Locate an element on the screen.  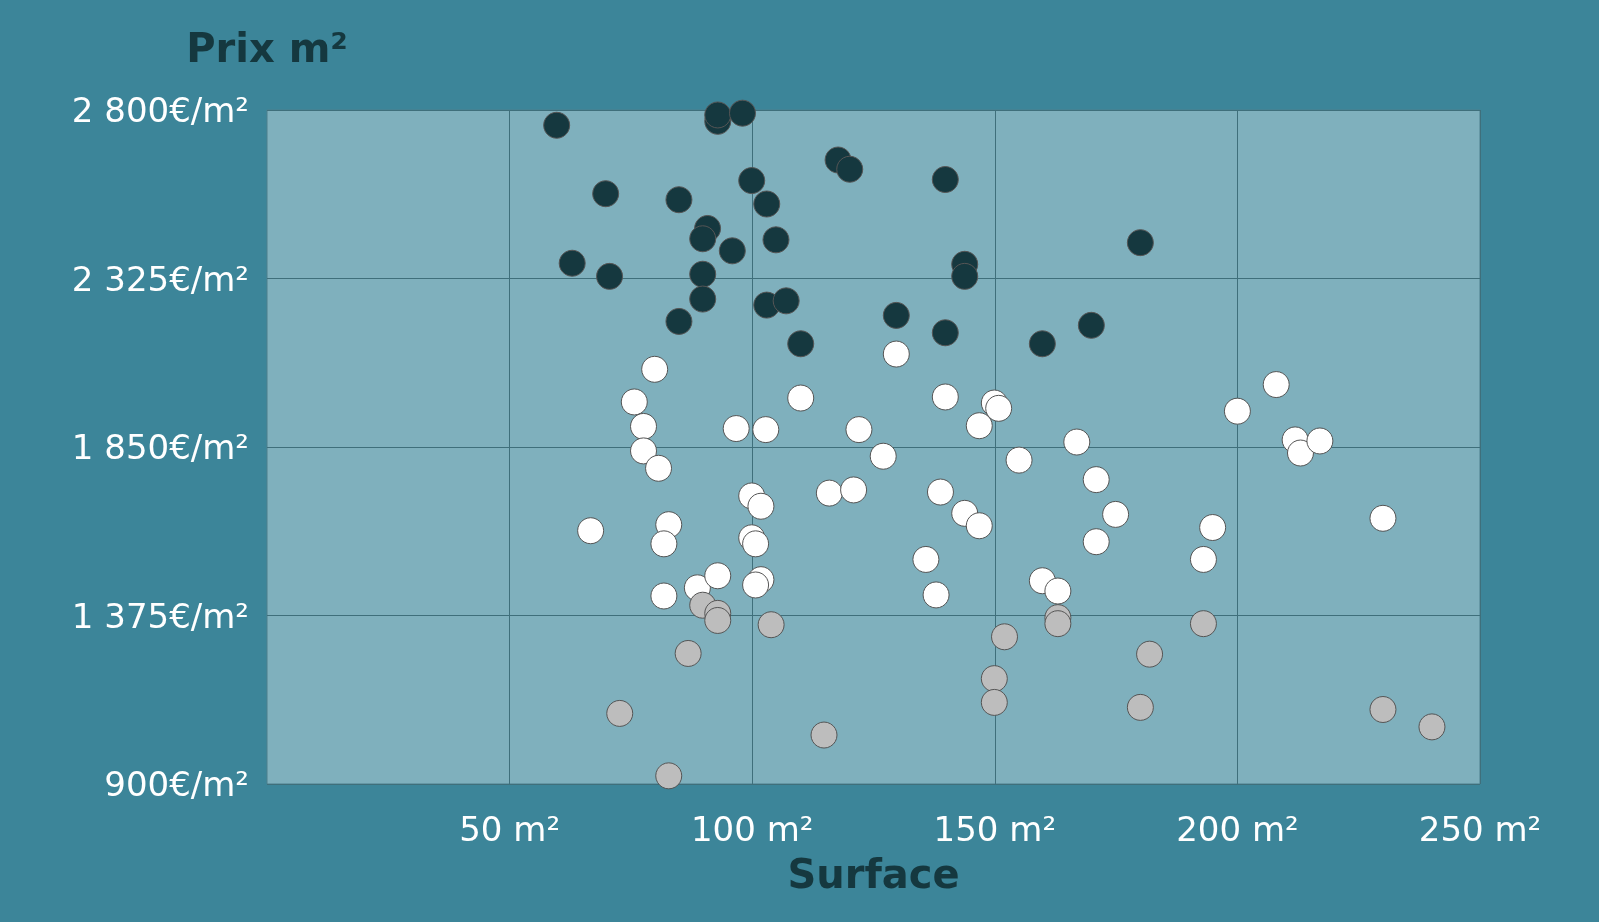
x-tick-label: 50 m² is located at coordinates (510, 829).